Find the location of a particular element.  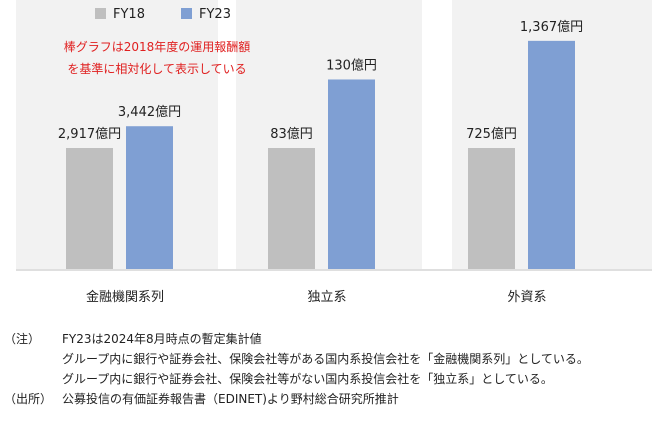

note-text: FY23は2024年8月時点の暫定集計値 is located at coordinates (162, 339).